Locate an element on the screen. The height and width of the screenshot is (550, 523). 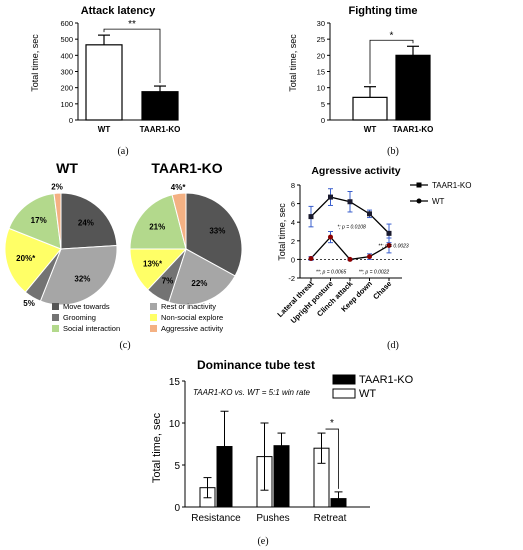
pie-label-grooming: 7% is located at coordinates (168, 280).